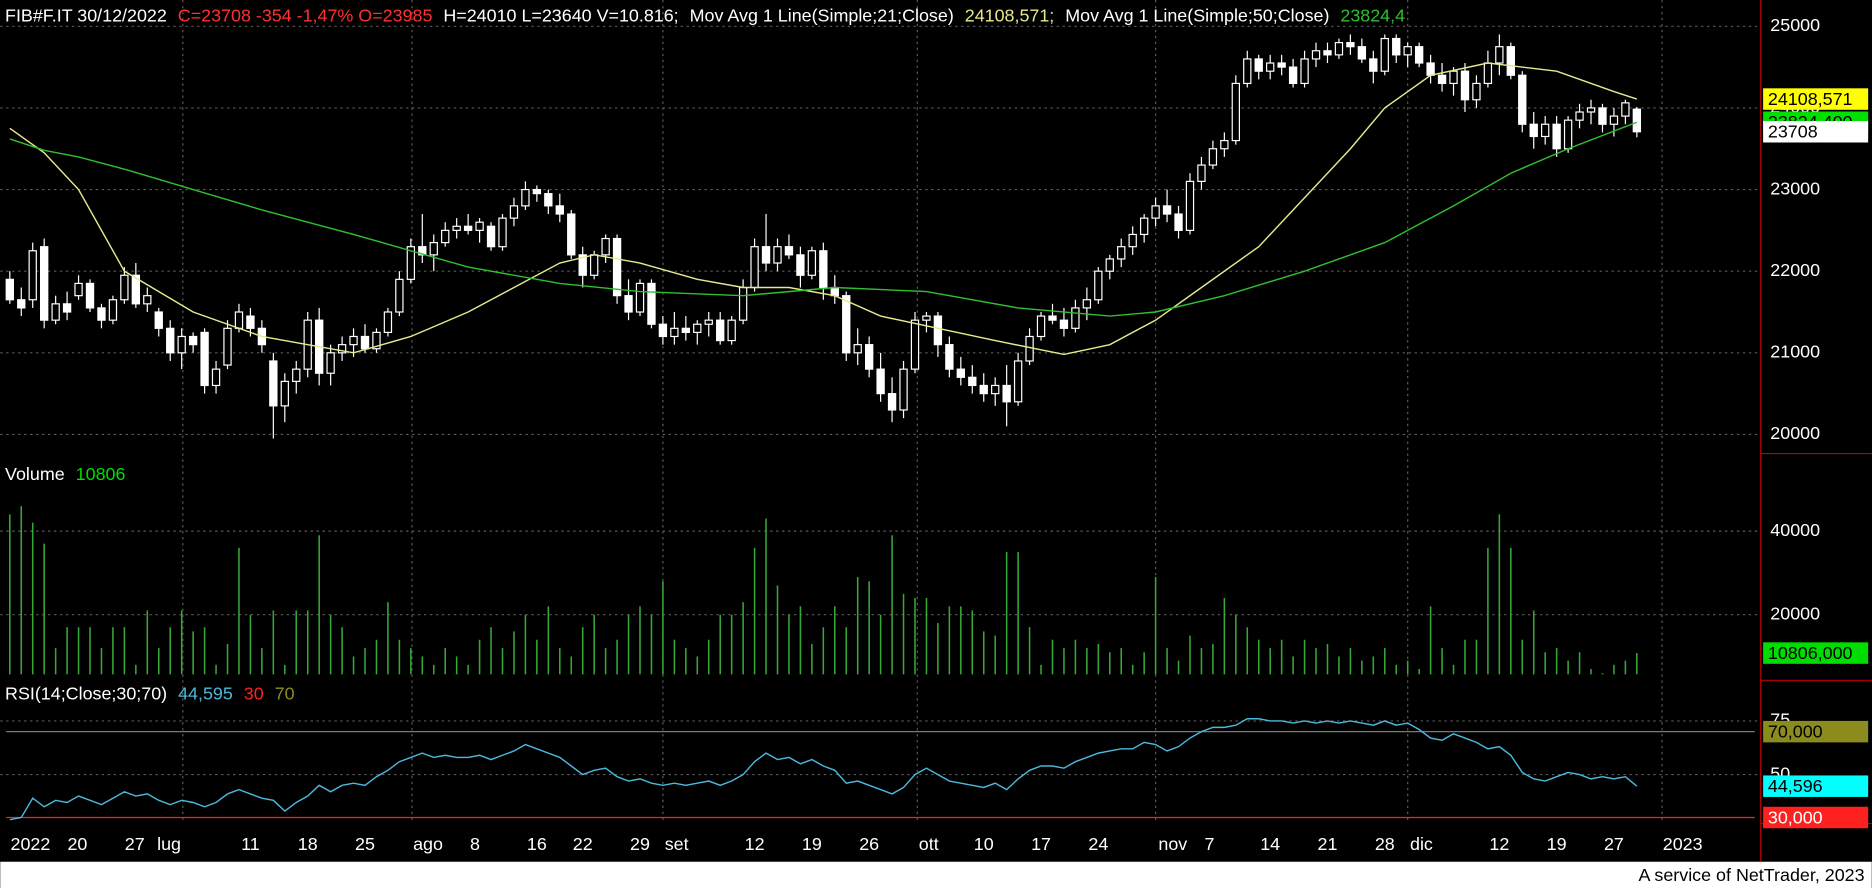 This screenshot has height=888, width=1872. Describe the element at coordinates (1421, 844) in the screenshot. I see `x-tick-label: dic` at that location.